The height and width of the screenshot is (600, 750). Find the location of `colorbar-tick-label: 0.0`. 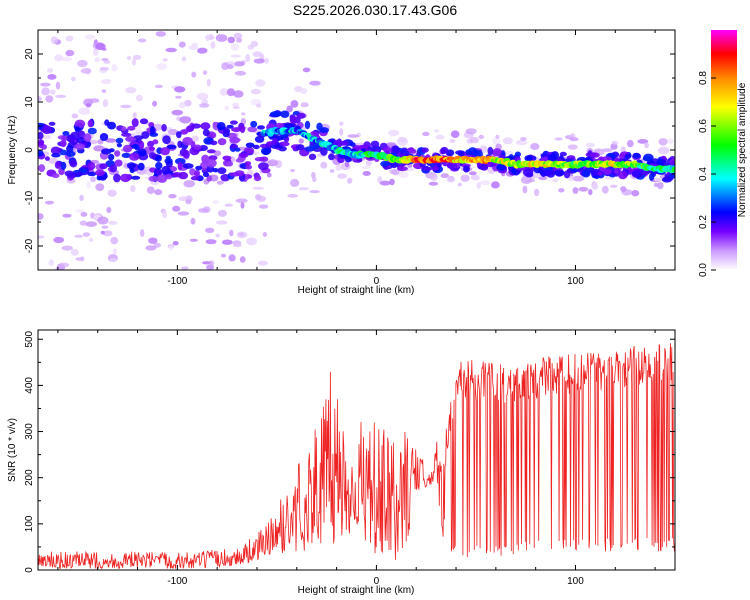

colorbar-tick-label: 0.0 is located at coordinates (703, 270).